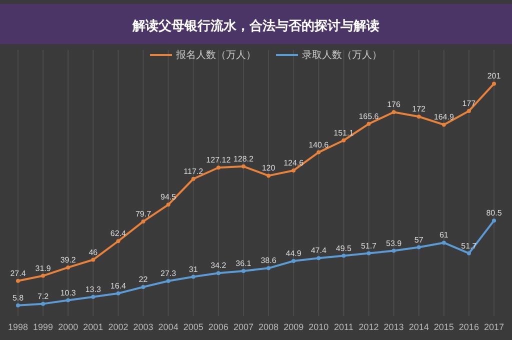 The width and height of the screenshot is (512, 340). What do you see at coordinates (268, 261) in the screenshot?
I see `data-label: 38.6` at bounding box center [268, 261].